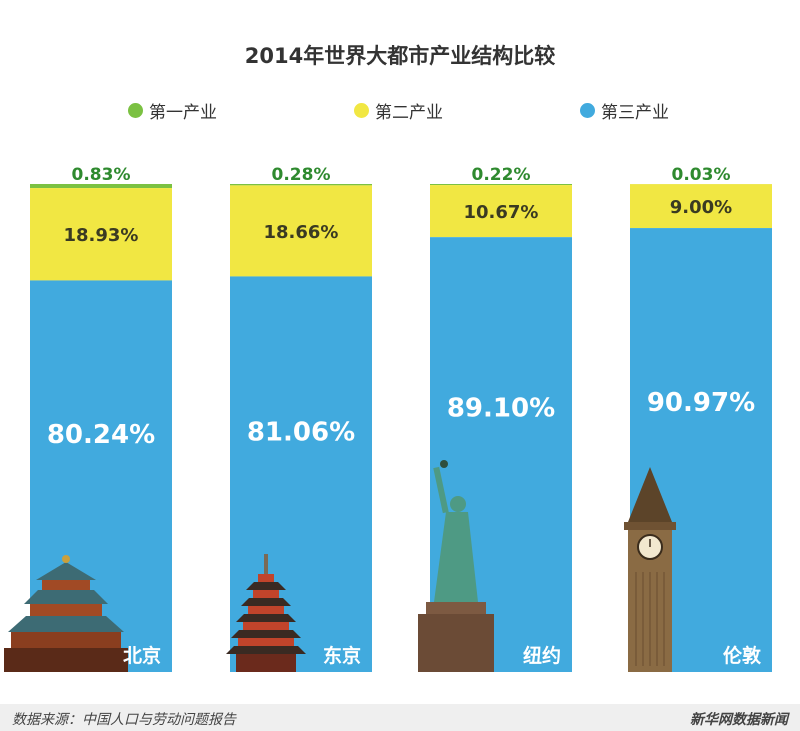 The image size is (800, 731). What do you see at coordinates (456, 608) in the screenshot?
I see `liberty-pedestal-top` at bounding box center [456, 608].